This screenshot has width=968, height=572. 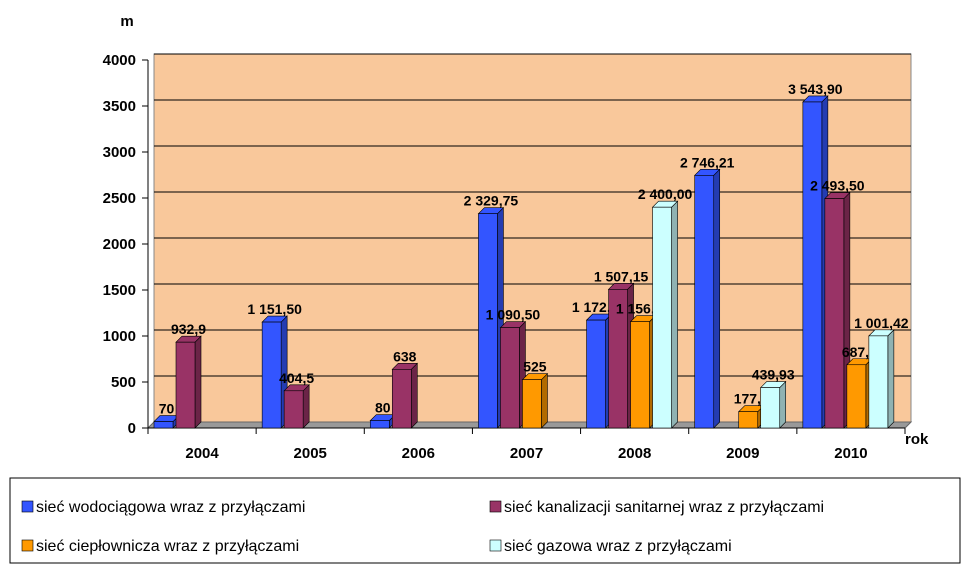 What do you see at coordinates (119, 290) in the screenshot?
I see `y-tick-label: 1500` at bounding box center [119, 290].